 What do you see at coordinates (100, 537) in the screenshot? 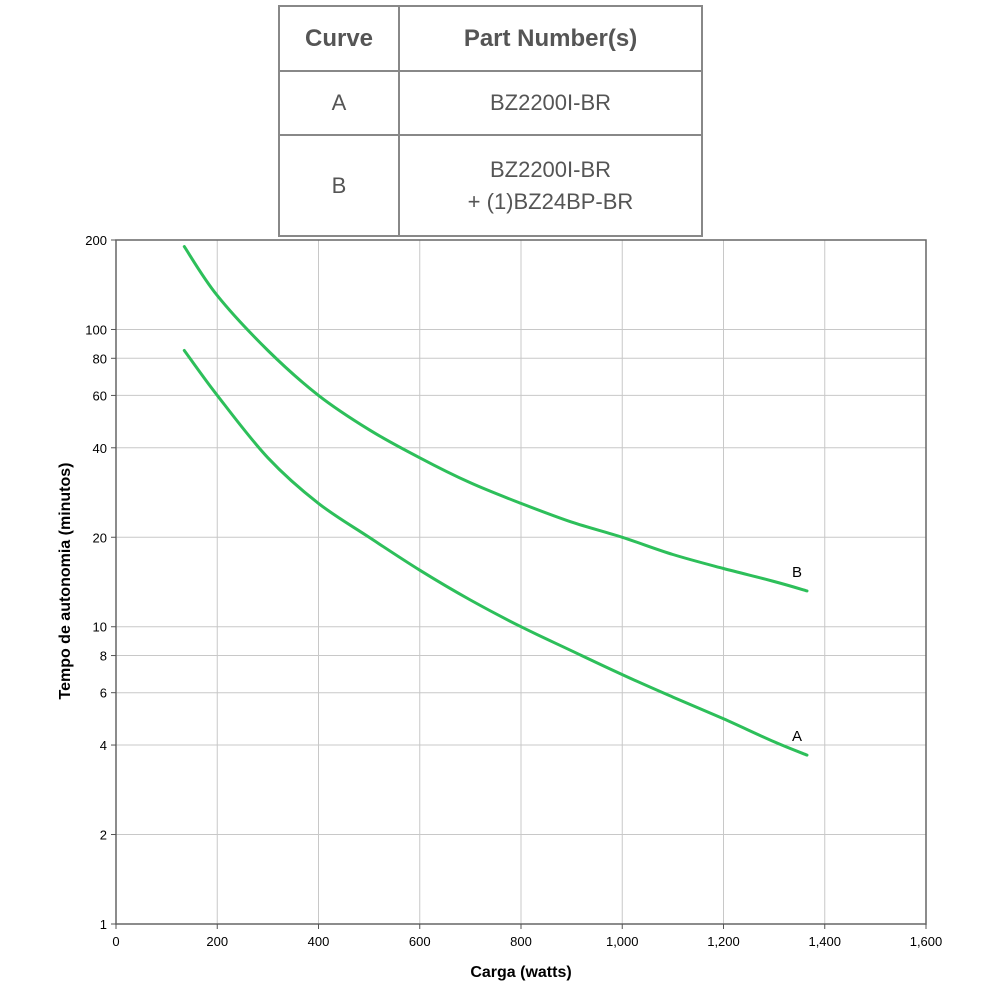
I see `y-tick-label: 20` at bounding box center [100, 537].